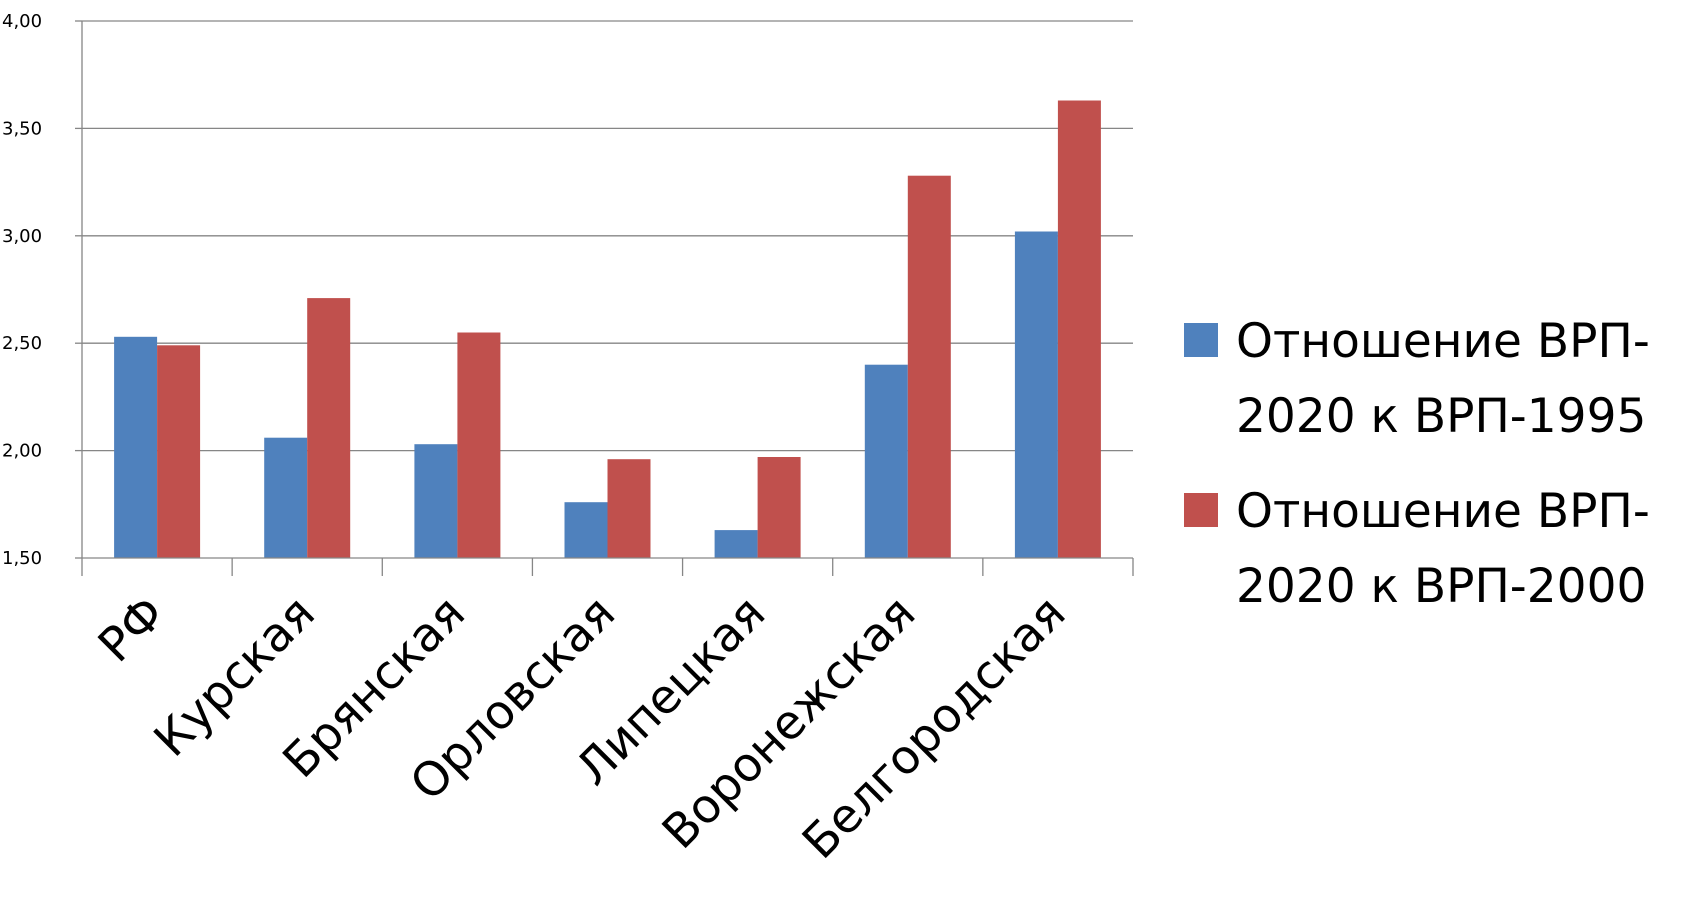 This screenshot has width=1698, height=907. What do you see at coordinates (22, 236) in the screenshot?
I see `y-tick-label: 3,00` at bounding box center [22, 236].